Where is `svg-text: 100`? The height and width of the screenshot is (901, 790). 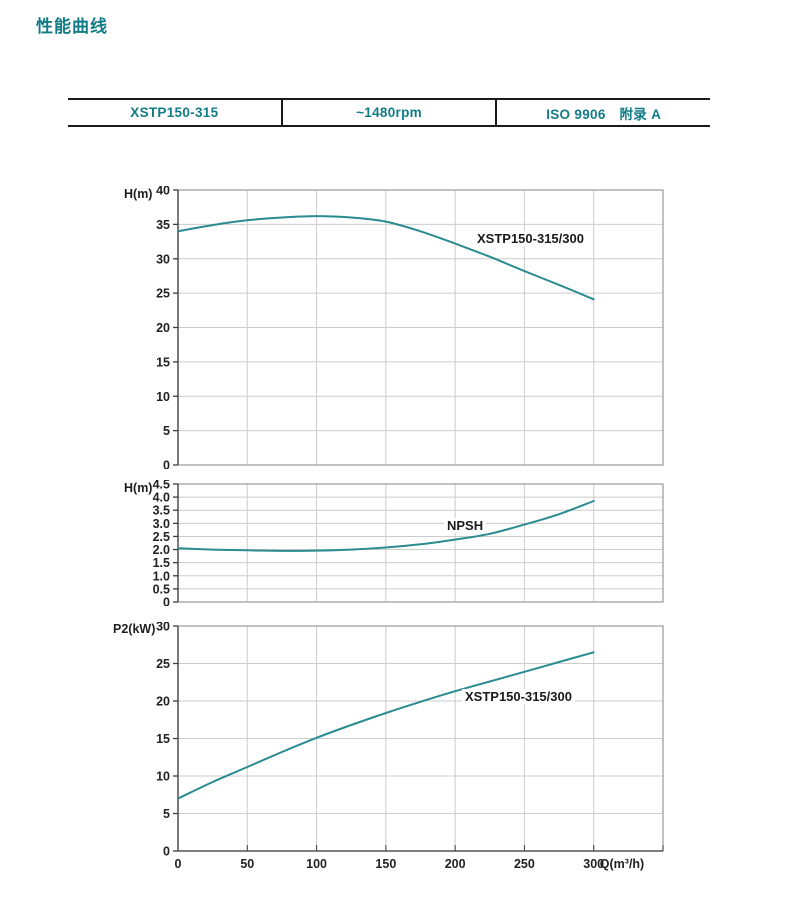 svg-text: 100 is located at coordinates (316, 864).